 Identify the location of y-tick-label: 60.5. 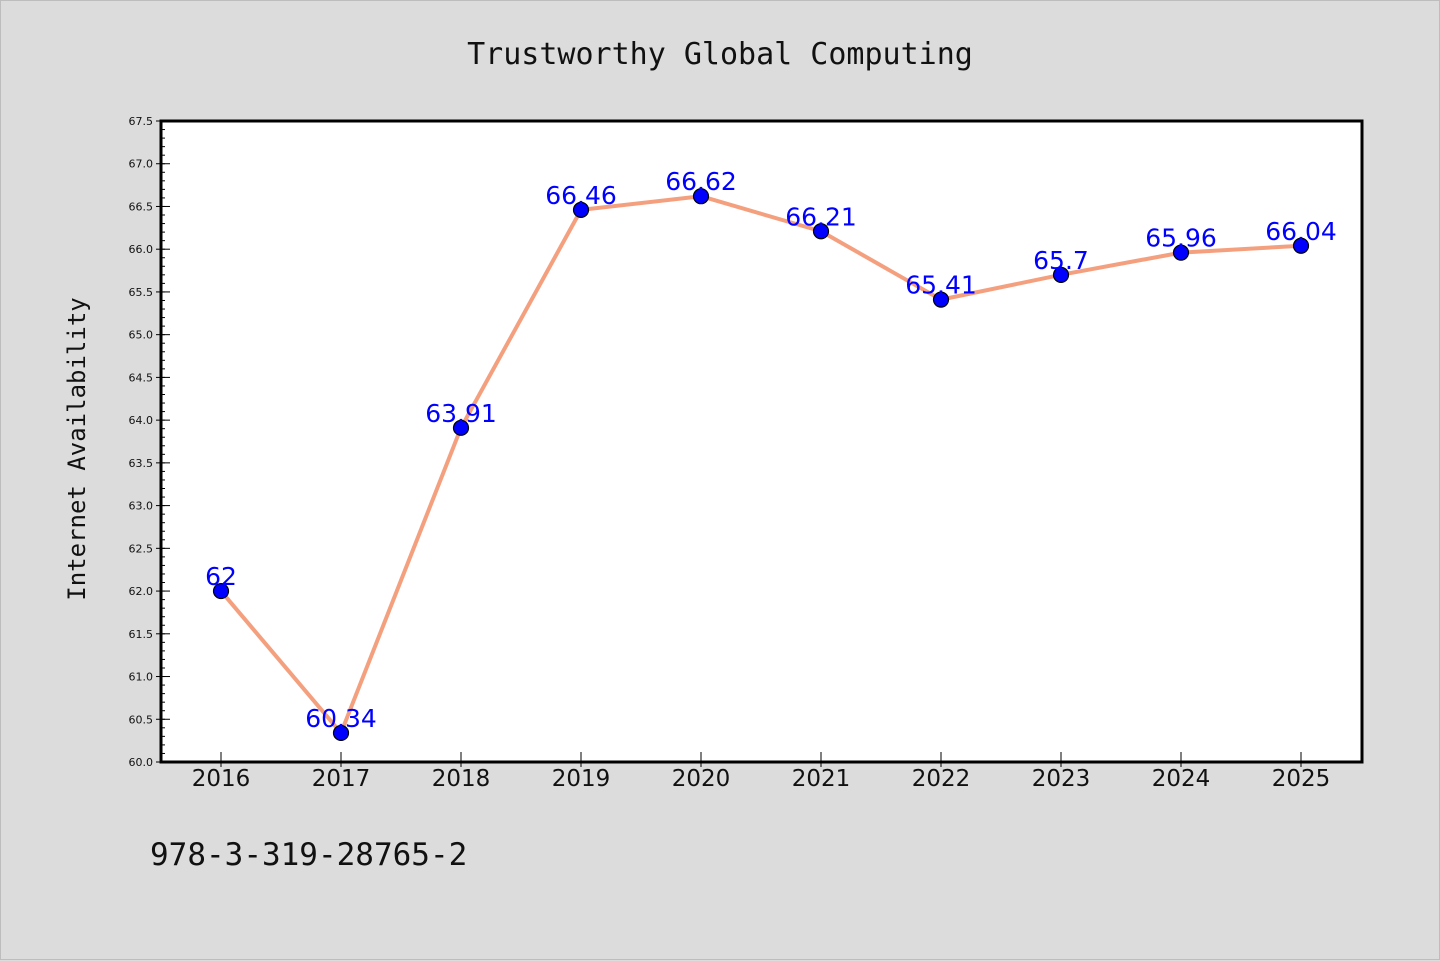
(141, 719).